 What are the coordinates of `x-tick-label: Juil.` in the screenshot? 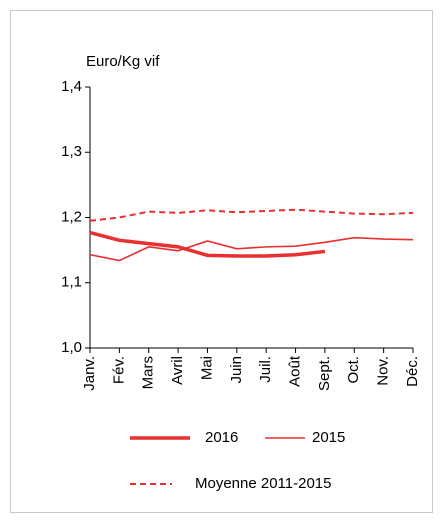 It's located at (265, 369).